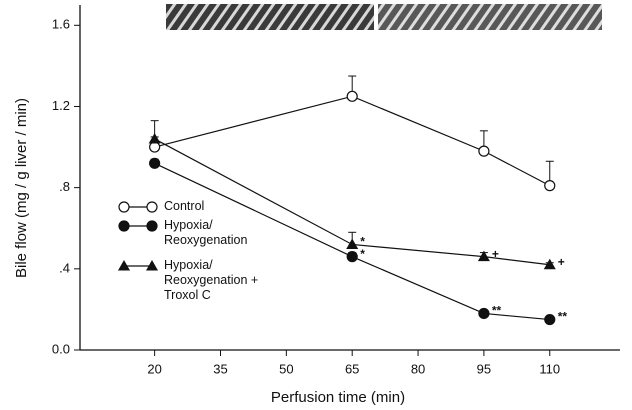 The width and height of the screenshot is (632, 410). What do you see at coordinates (352, 141) in the screenshot?
I see `series-line` at bounding box center [352, 141].